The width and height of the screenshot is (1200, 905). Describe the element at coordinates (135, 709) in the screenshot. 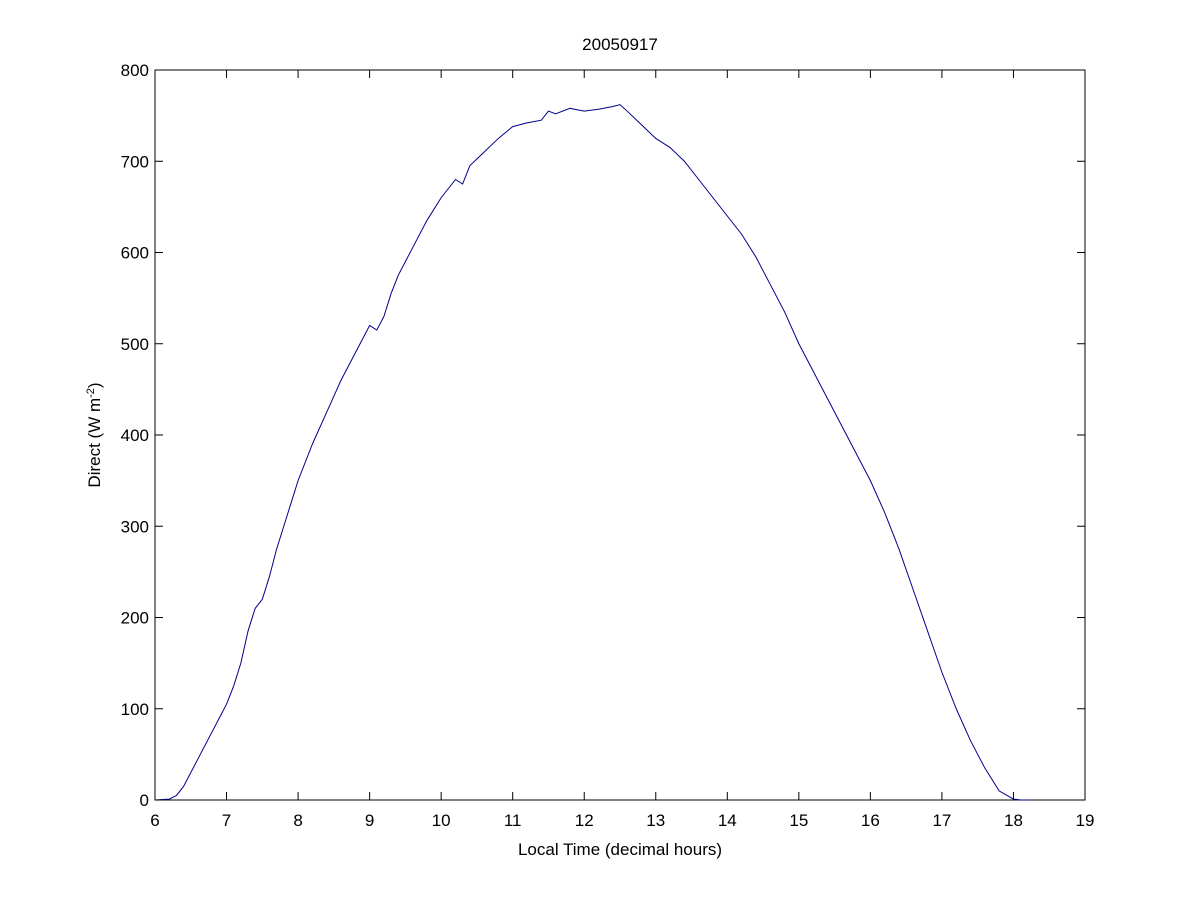

I see `y-tick-label: 100` at that location.